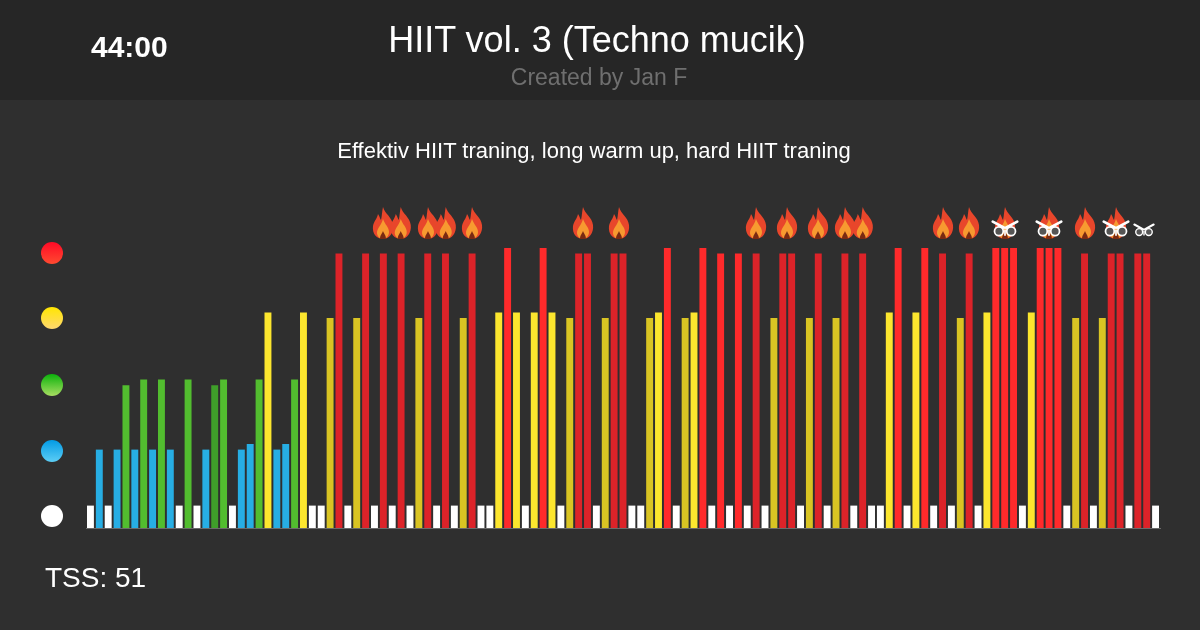 The width and height of the screenshot is (1200, 630). What do you see at coordinates (129, 47) in the screenshot?
I see `text: 44:00` at bounding box center [129, 47].